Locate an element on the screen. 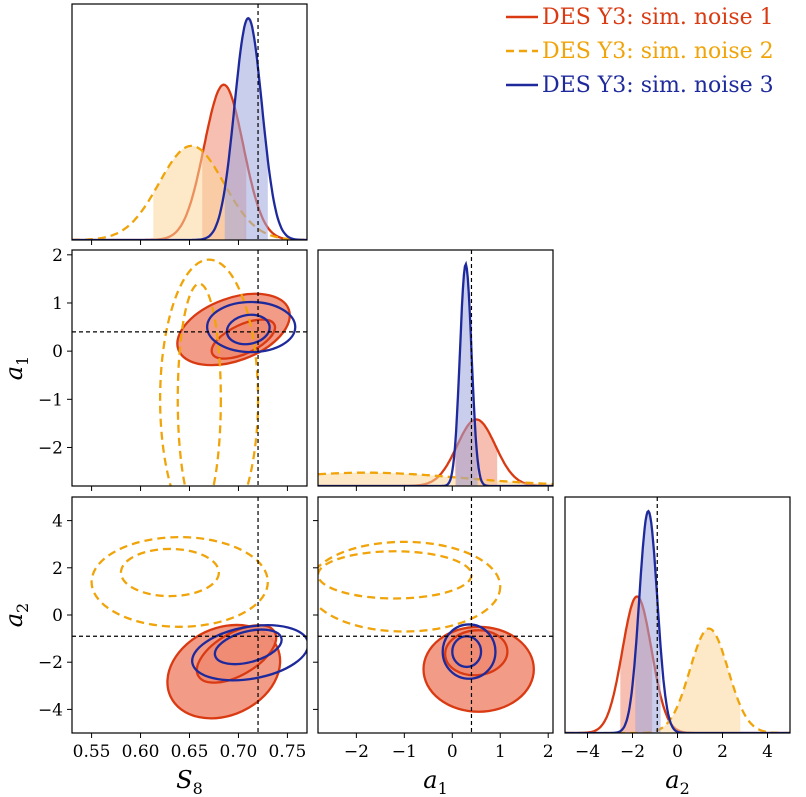 Image resolution: width=806 pixels, height=797 pixels. legend-label-series-2: DES Y3: sim. noise 2 is located at coordinates (658, 51).